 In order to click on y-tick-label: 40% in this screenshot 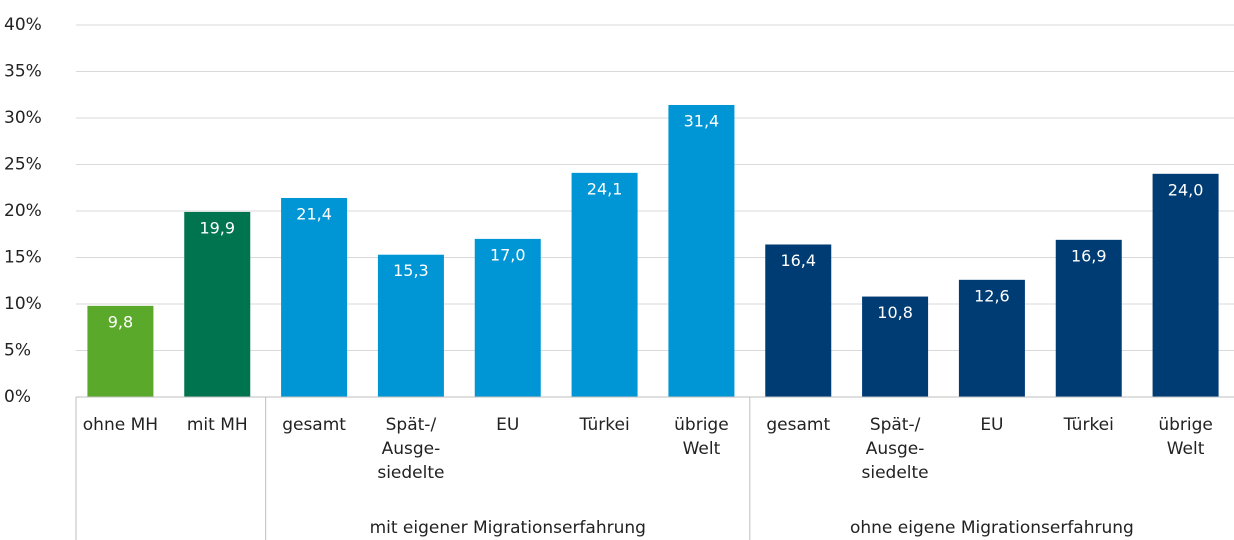, I will do `click(23, 25)`.